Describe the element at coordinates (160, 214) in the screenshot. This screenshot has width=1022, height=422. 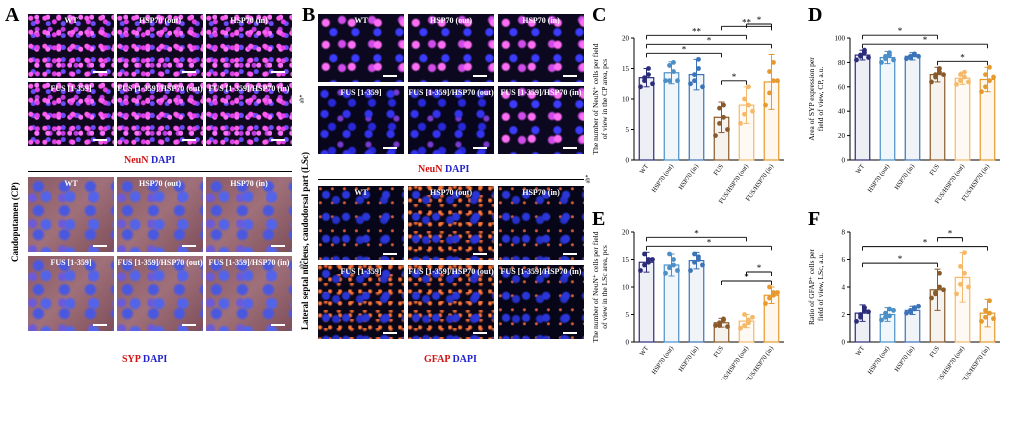
I see `micrograph-syp-hsp-out: HSP70 (out)` at that location.